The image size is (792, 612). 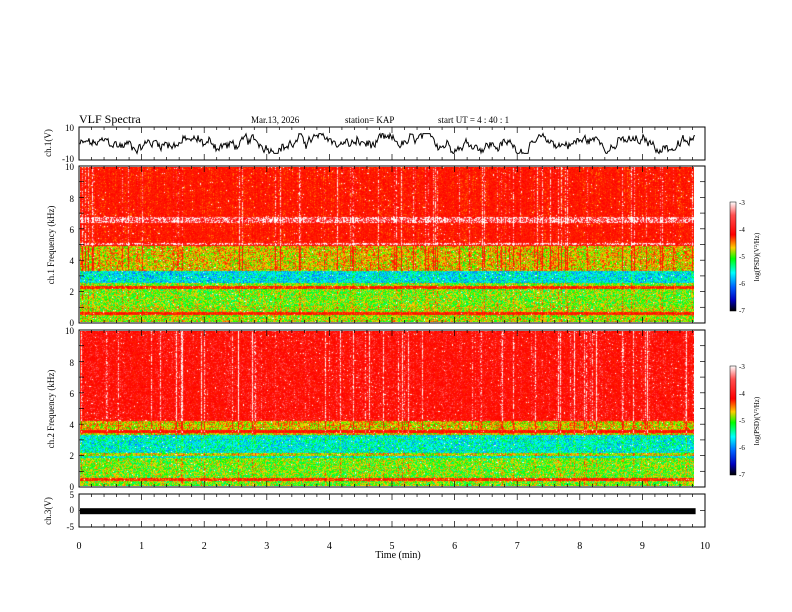 I want to click on ch1-spec-ytick-6: 6, so click(x=72, y=230).